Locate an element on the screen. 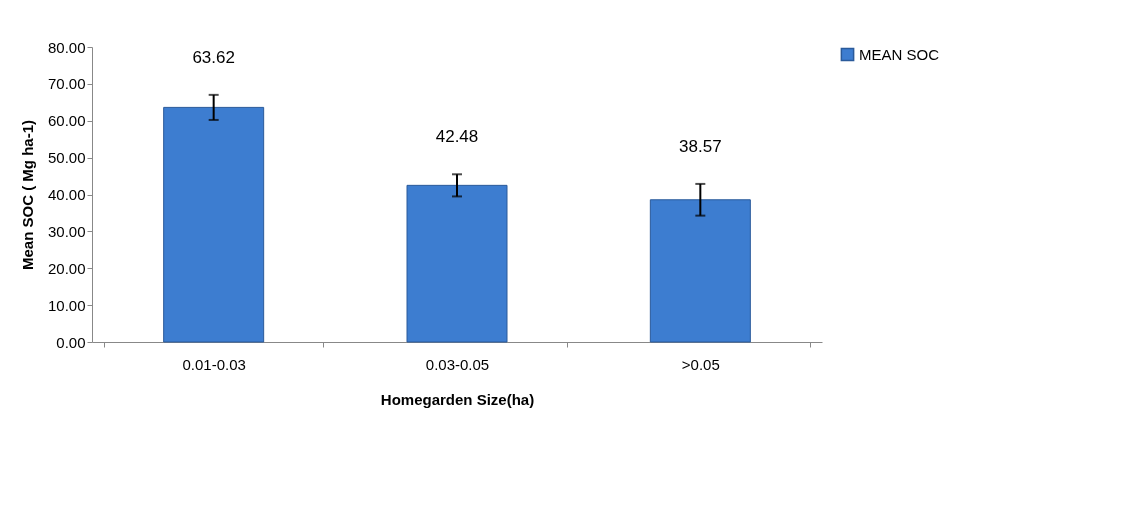 Image resolution: width=1144 pixels, height=523 pixels. x-axis-title: Homegarden Size(ha) is located at coordinates (457, 399).